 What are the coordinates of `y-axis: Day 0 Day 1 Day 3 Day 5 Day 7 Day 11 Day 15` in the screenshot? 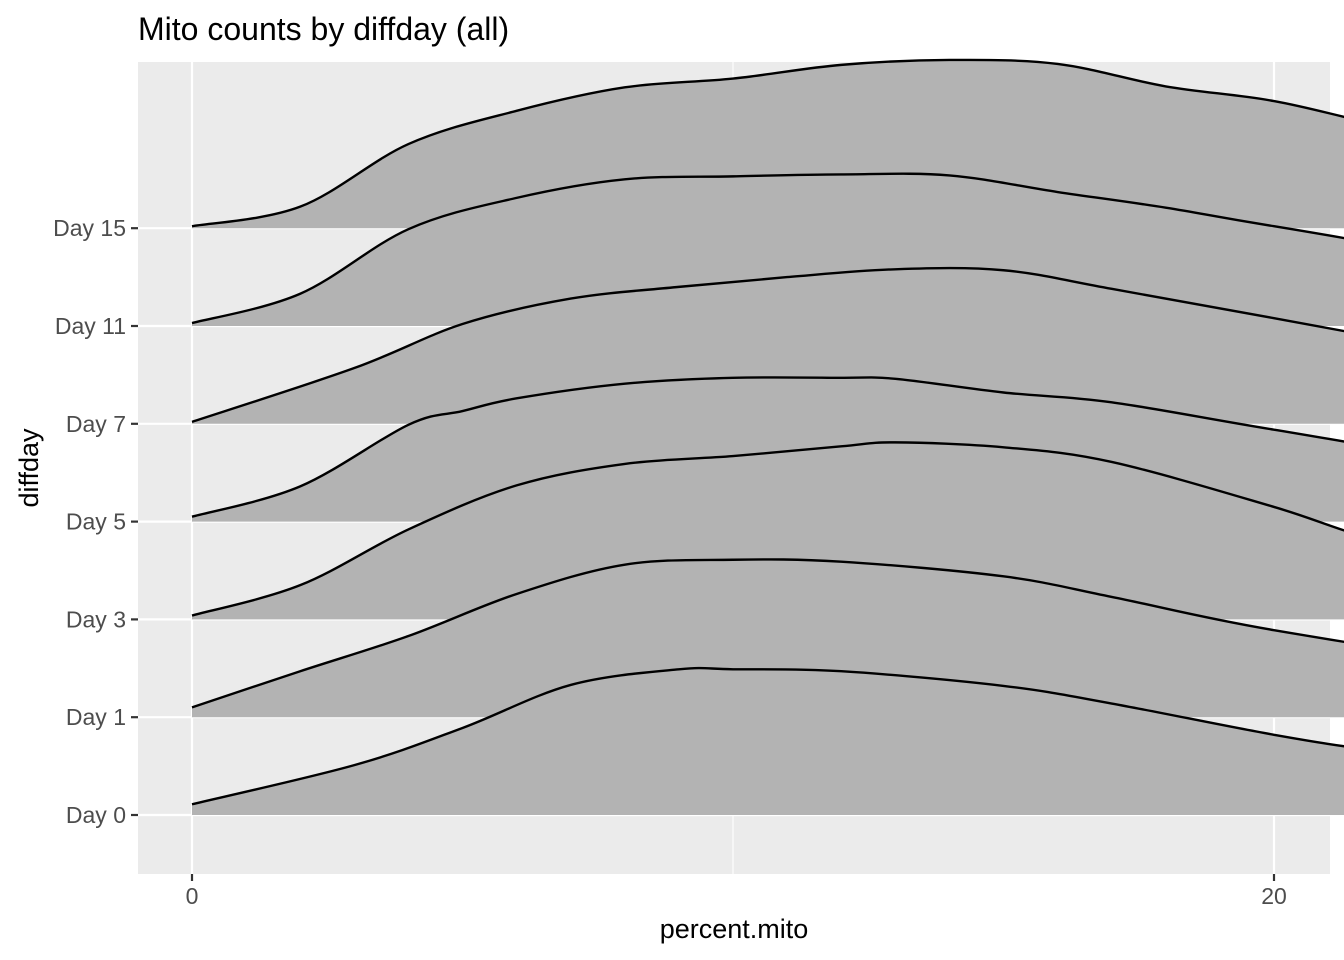 It's located at (95, 521).